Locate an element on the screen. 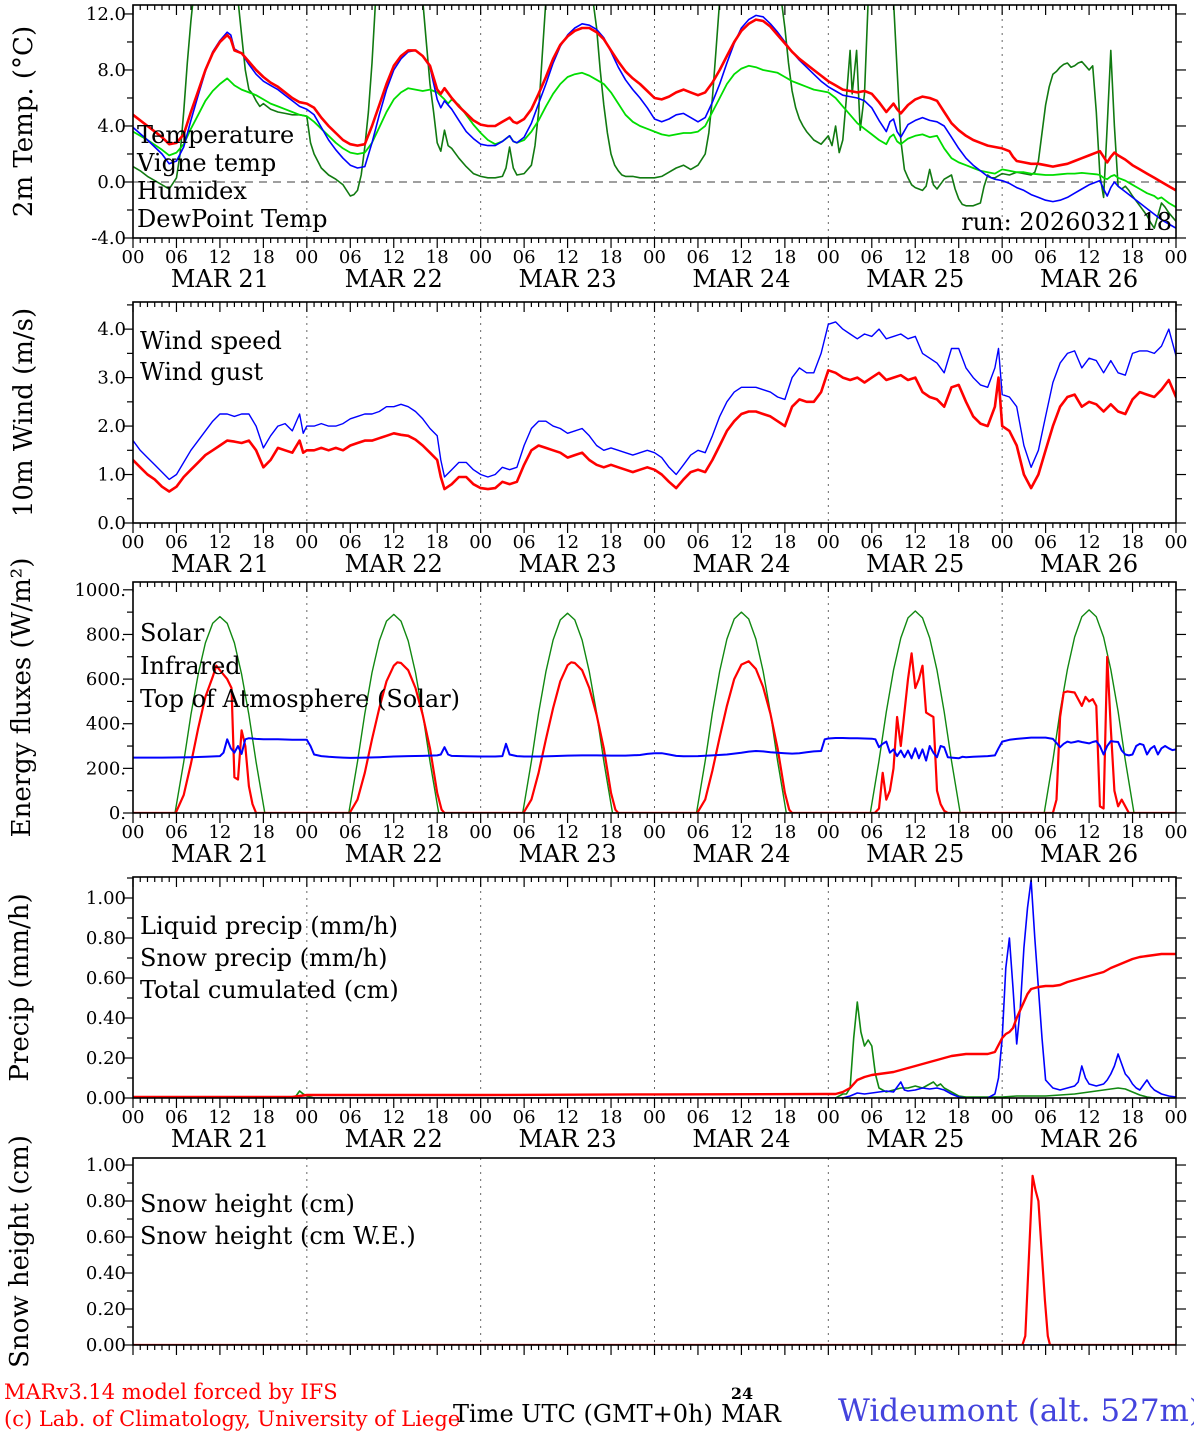 This screenshot has height=1444, width=1194. y-axis-title: 10m Wind (m/s) is located at coordinates (24, 412).